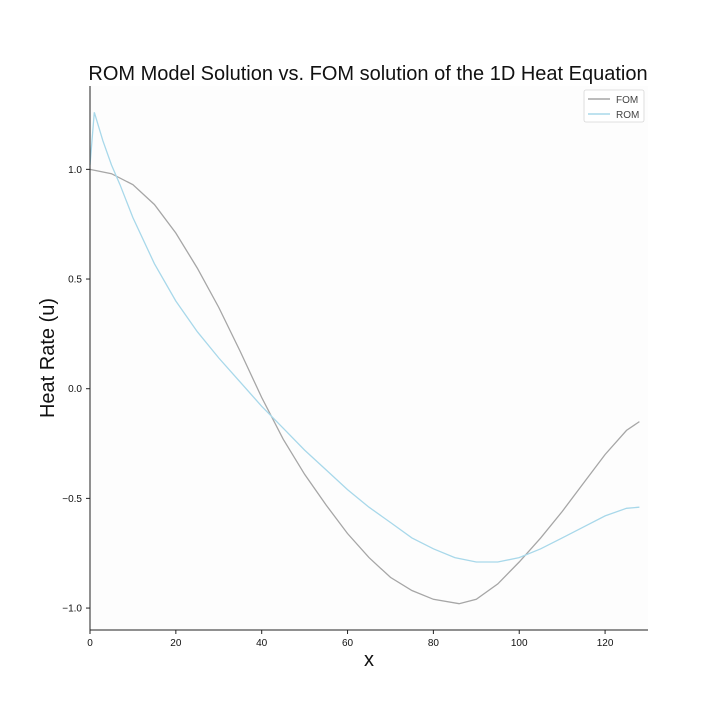  Describe the element at coordinates (519, 643) in the screenshot. I see `x-tick-label: 100` at that location.